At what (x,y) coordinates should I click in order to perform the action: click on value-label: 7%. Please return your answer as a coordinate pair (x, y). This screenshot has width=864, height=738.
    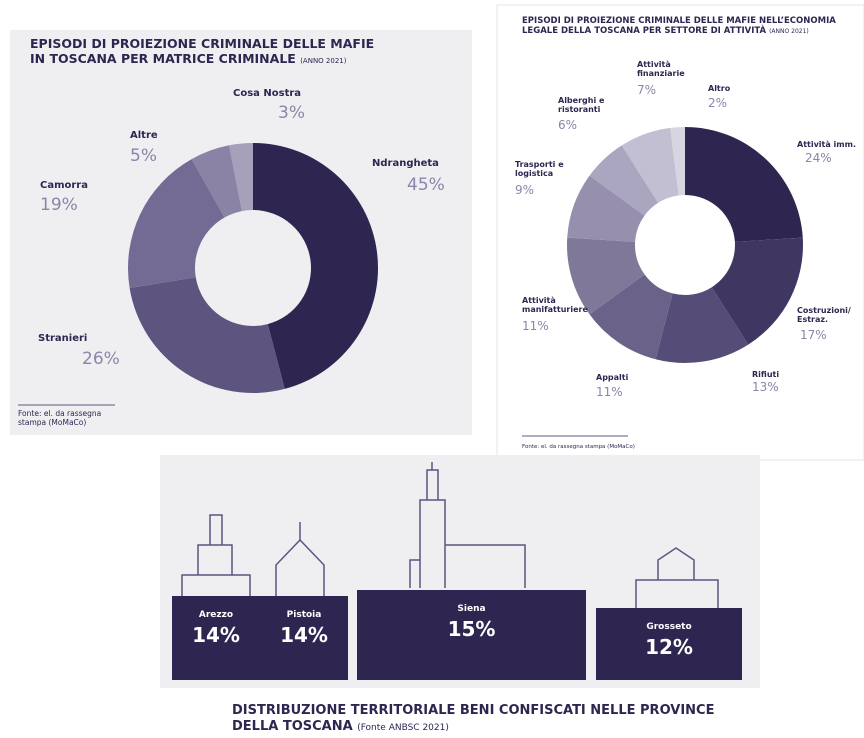
    Looking at the image, I should click on (647, 90).